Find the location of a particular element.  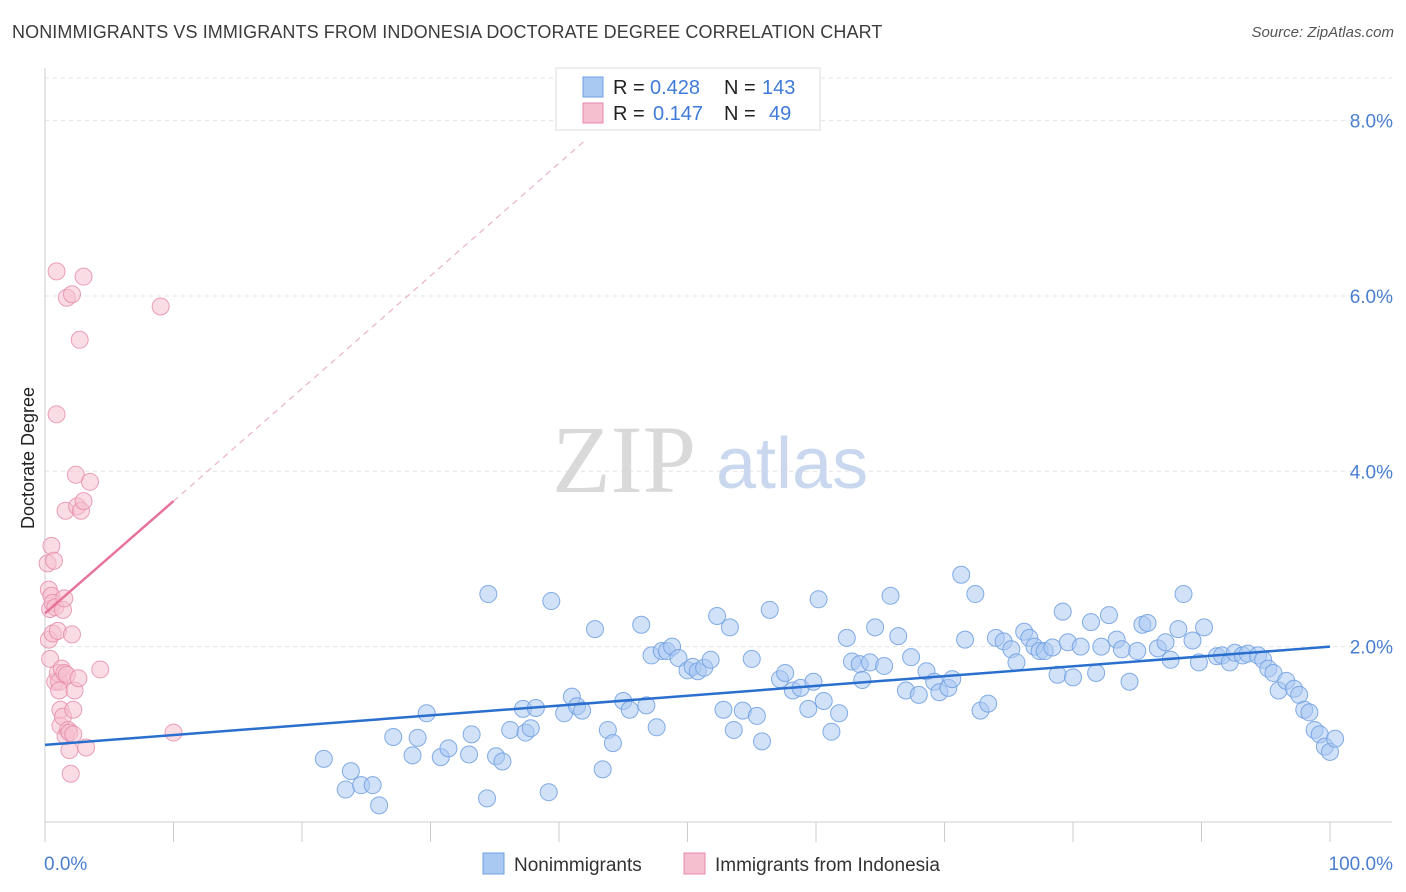

stats-legend-swatch-immigrants is located at coordinates (593, 113).